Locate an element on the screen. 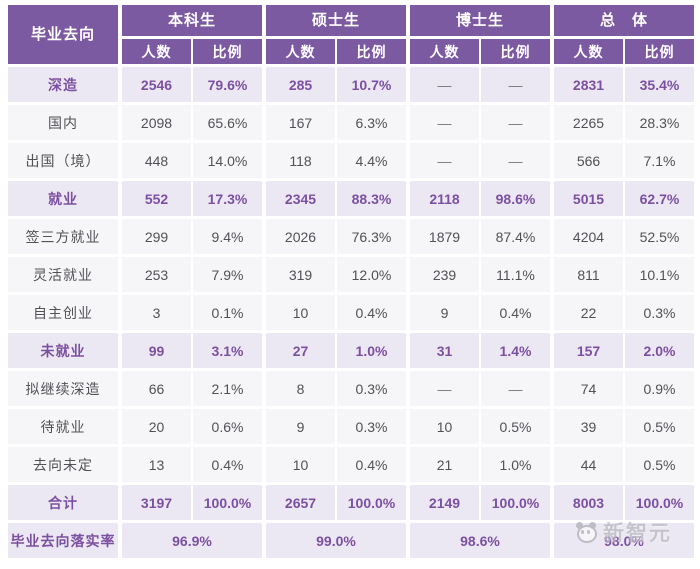  row-label: 合计 is located at coordinates (63, 502).